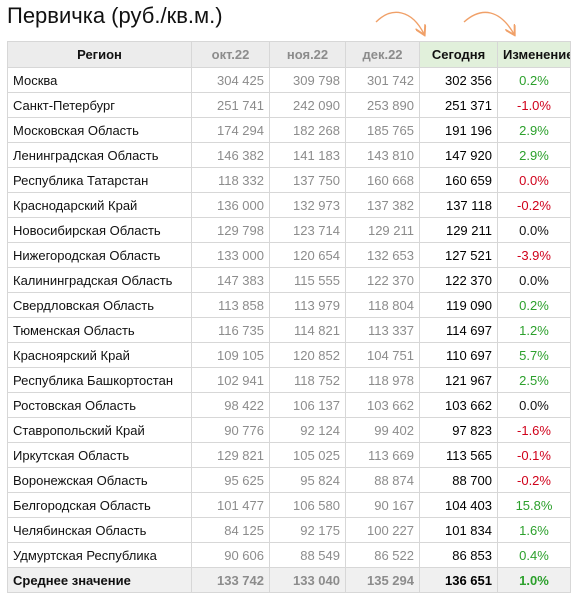  What do you see at coordinates (230, 505) in the screenshot?
I see `oct-value-cell: 101 477` at bounding box center [230, 505].